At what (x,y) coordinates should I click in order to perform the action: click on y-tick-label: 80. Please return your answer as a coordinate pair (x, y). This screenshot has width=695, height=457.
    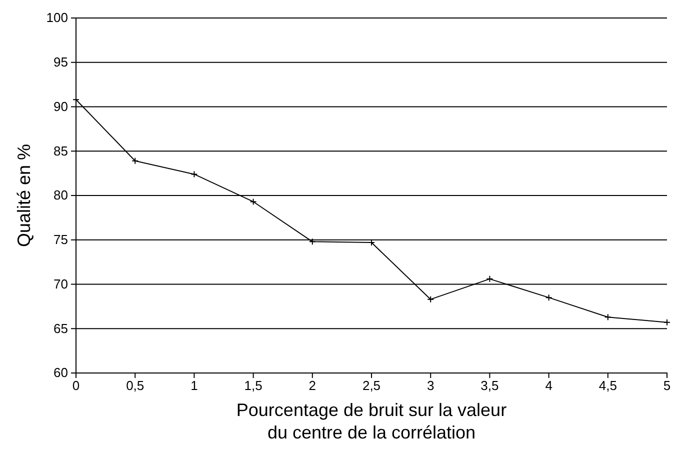
    Looking at the image, I should click on (61, 195).